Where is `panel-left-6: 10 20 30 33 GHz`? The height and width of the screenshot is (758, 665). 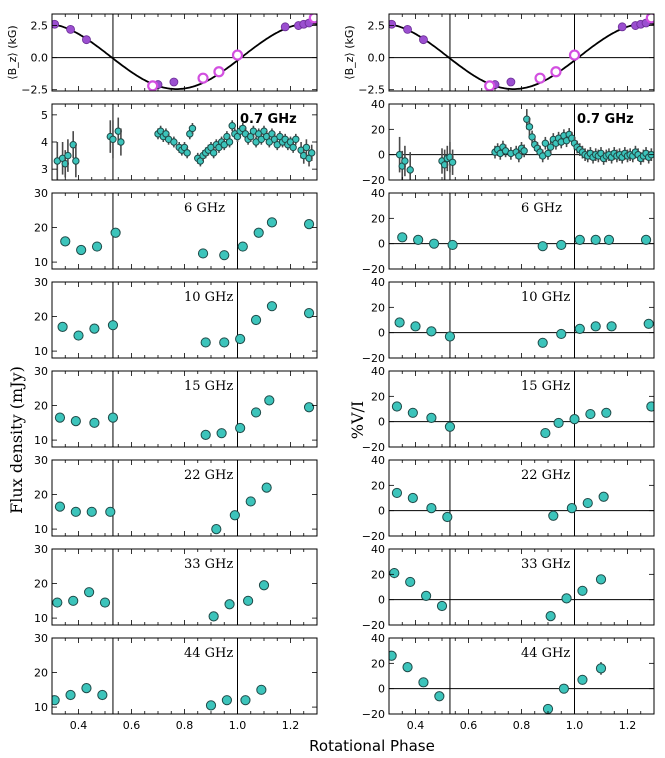
panel-left-6: 10 20 30 33 GHz is located at coordinates (176, 584).